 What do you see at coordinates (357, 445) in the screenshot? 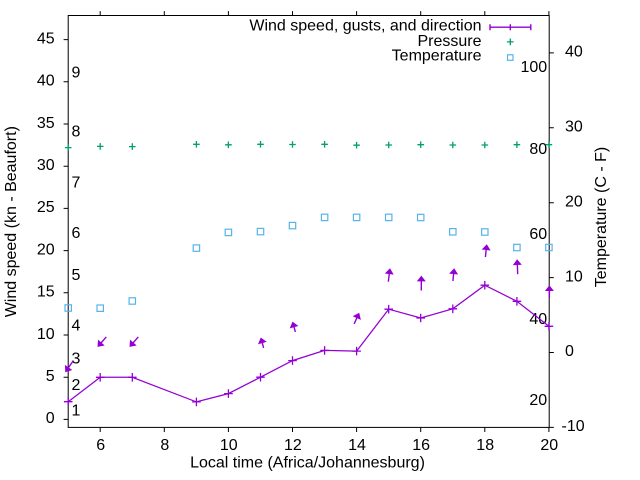
I see `svg-text: 14` at bounding box center [357, 445].